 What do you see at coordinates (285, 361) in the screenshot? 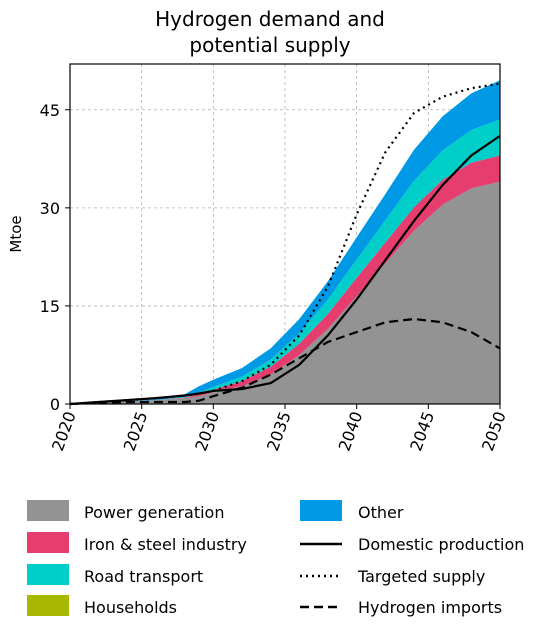
I see `line-hydrogen-imports` at bounding box center [285, 361].